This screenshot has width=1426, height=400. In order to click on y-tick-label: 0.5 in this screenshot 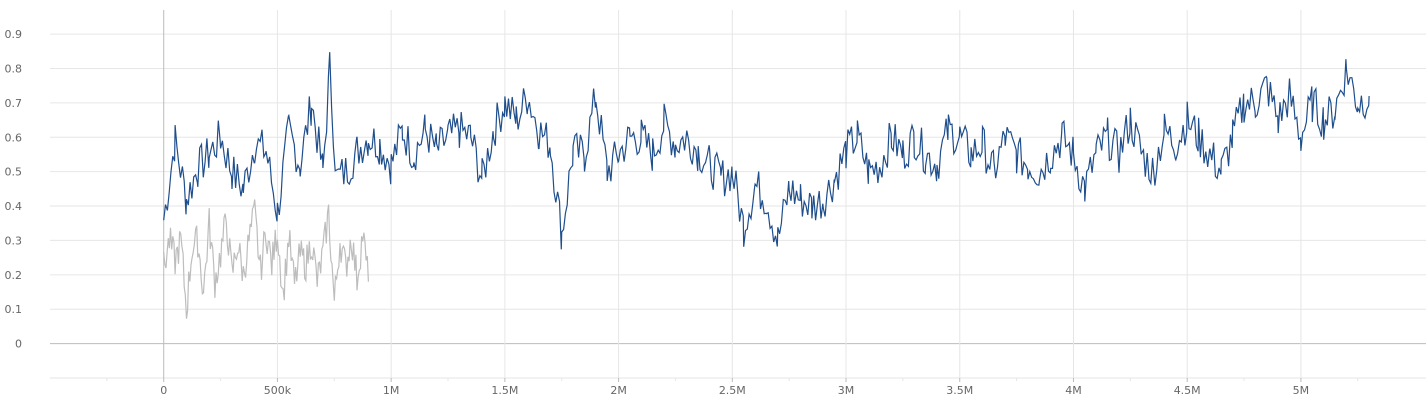, I will do `click(14, 172)`.